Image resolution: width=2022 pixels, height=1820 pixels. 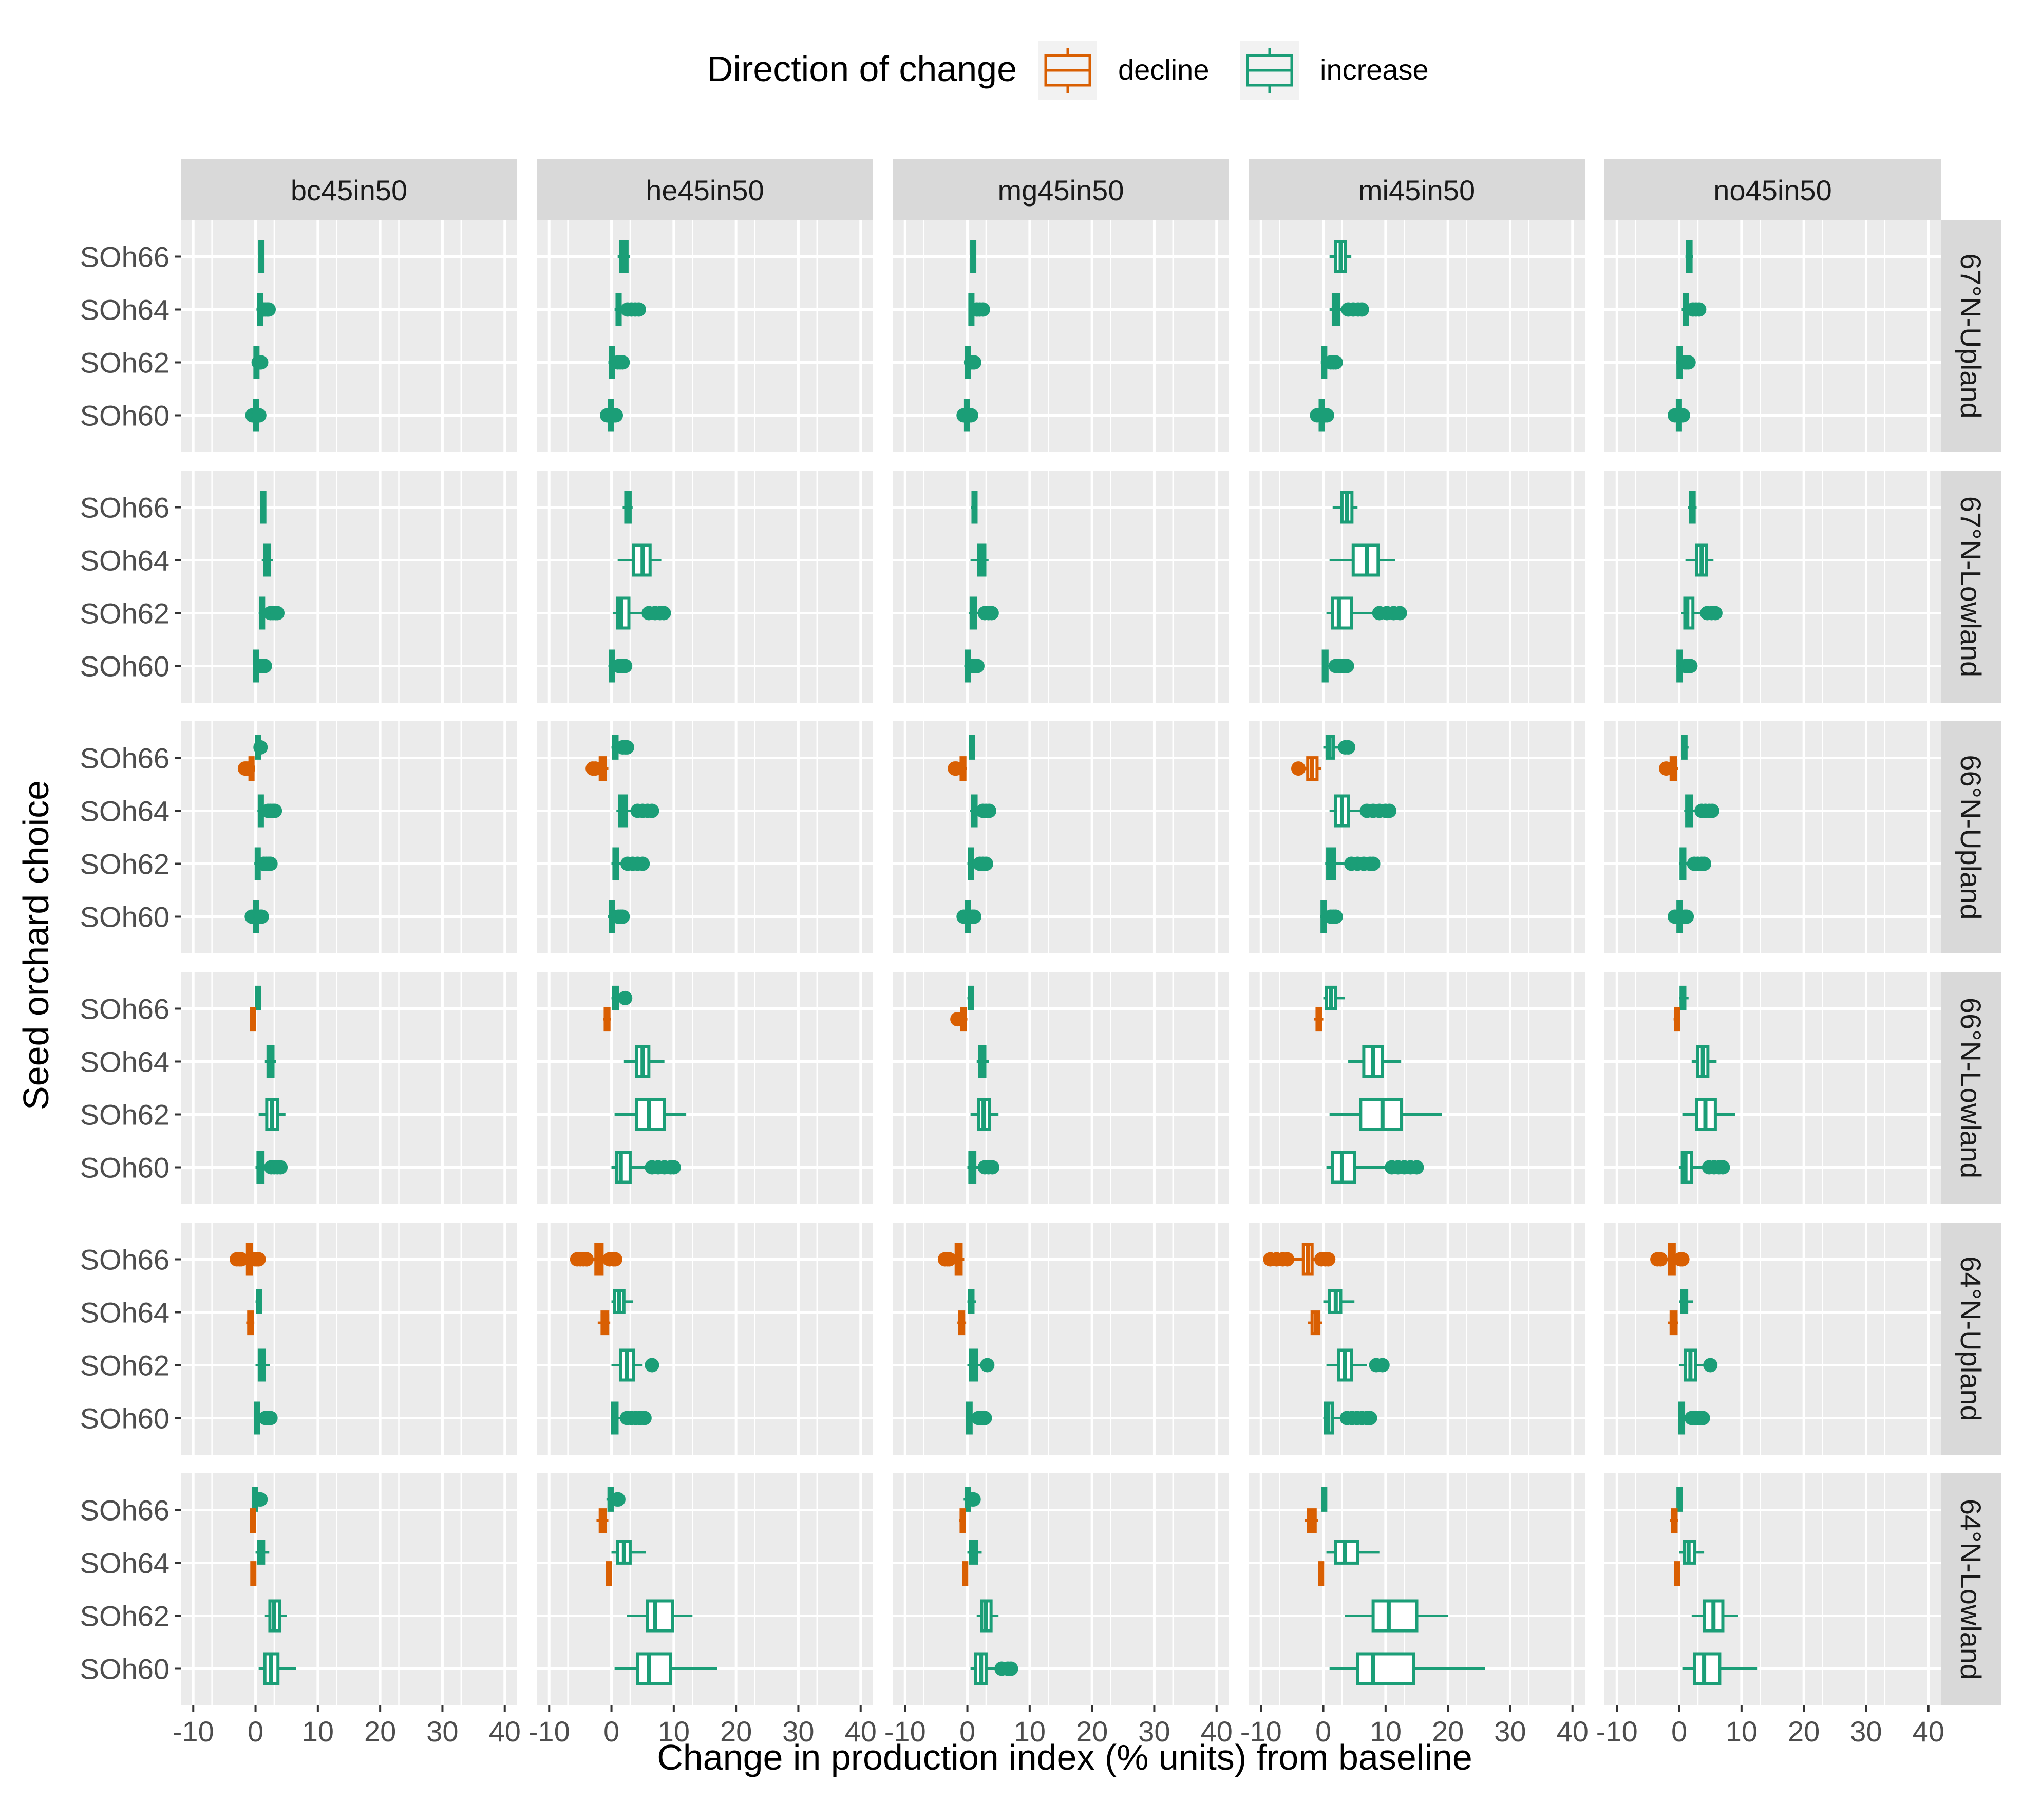 I want to click on y-axis-title: Seed orchard choice, so click(x=36, y=945).